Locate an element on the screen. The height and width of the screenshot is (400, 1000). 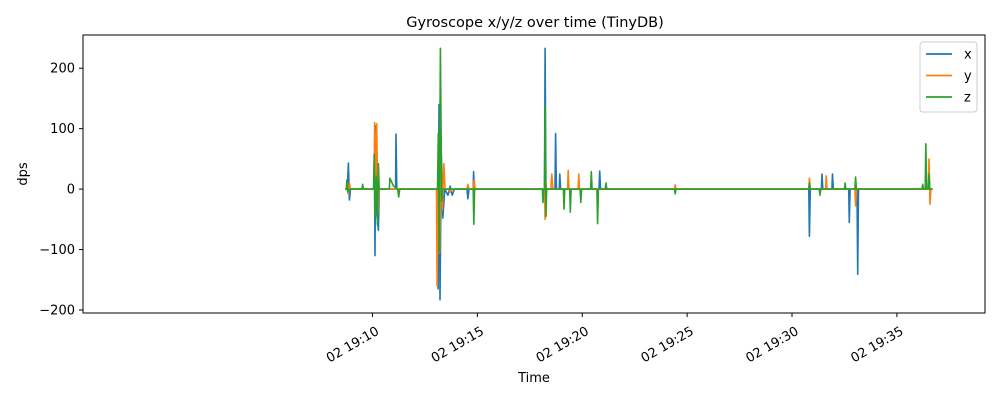
y-tick-label: 100 is located at coordinates (62, 129).